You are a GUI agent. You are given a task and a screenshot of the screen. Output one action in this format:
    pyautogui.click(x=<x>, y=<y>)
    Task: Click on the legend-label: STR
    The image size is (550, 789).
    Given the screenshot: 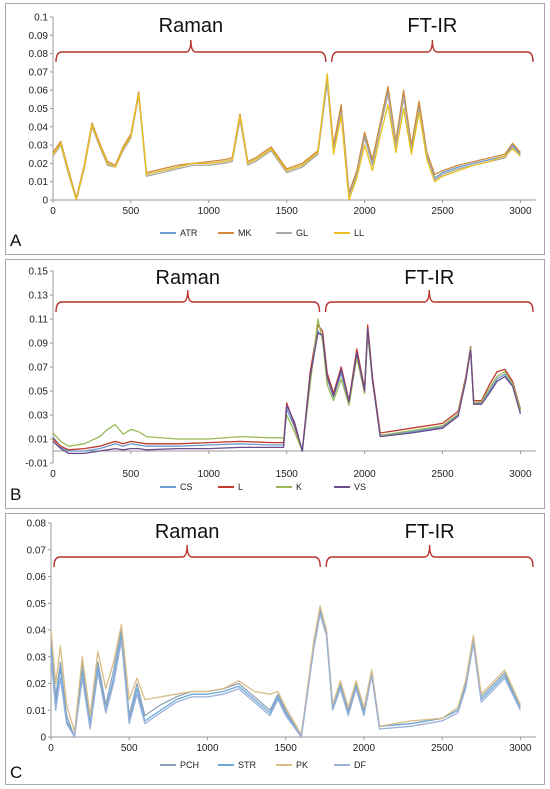 What is the action you would take?
    pyautogui.click(x=247, y=765)
    